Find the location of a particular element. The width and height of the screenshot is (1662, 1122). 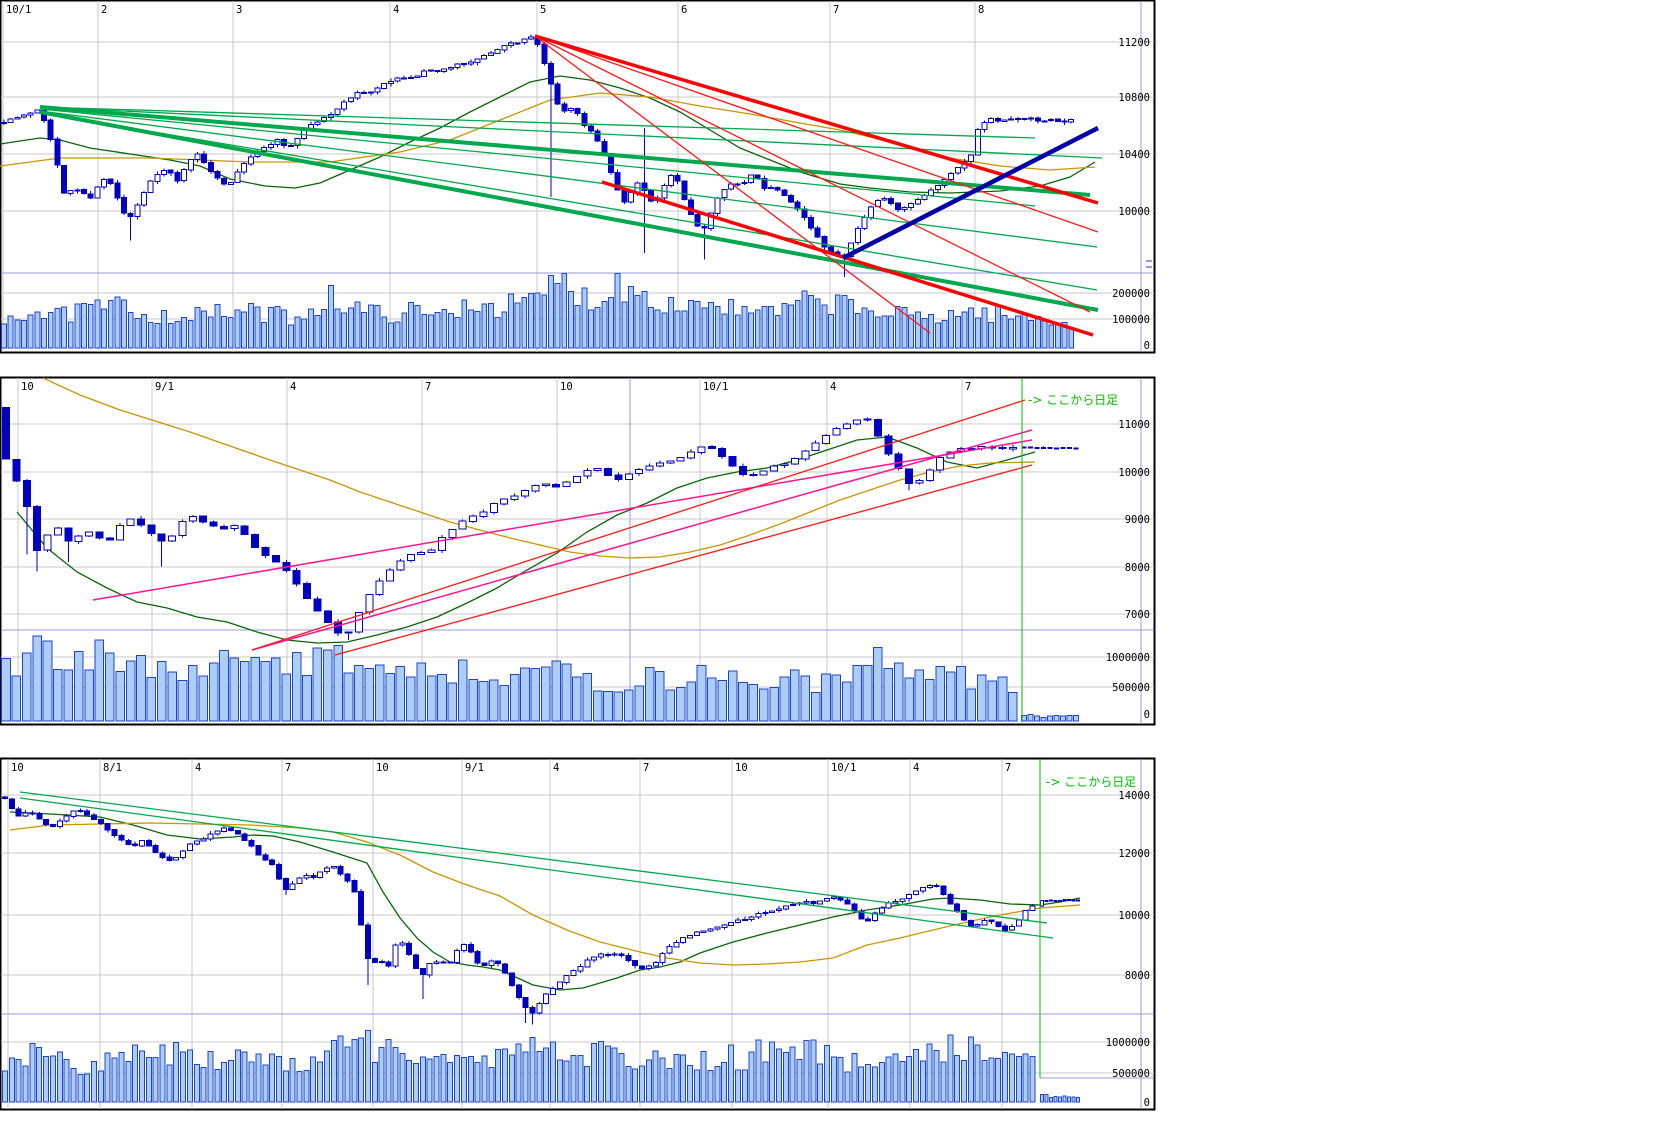

trend-blue-trendline is located at coordinates (970, 193).